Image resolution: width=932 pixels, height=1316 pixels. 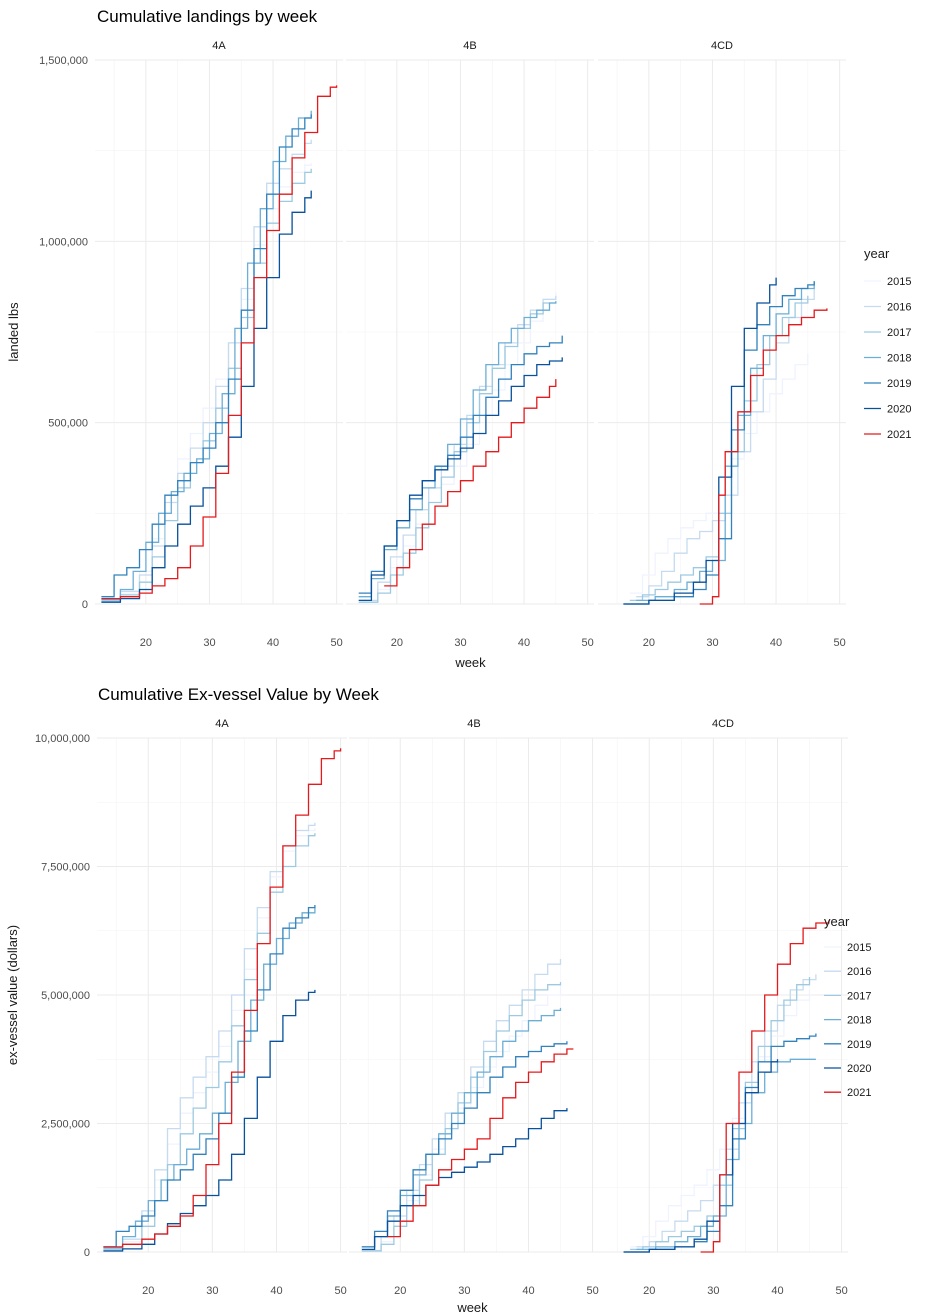 I want to click on series-line-2018-4B, so click(x=457, y=449).